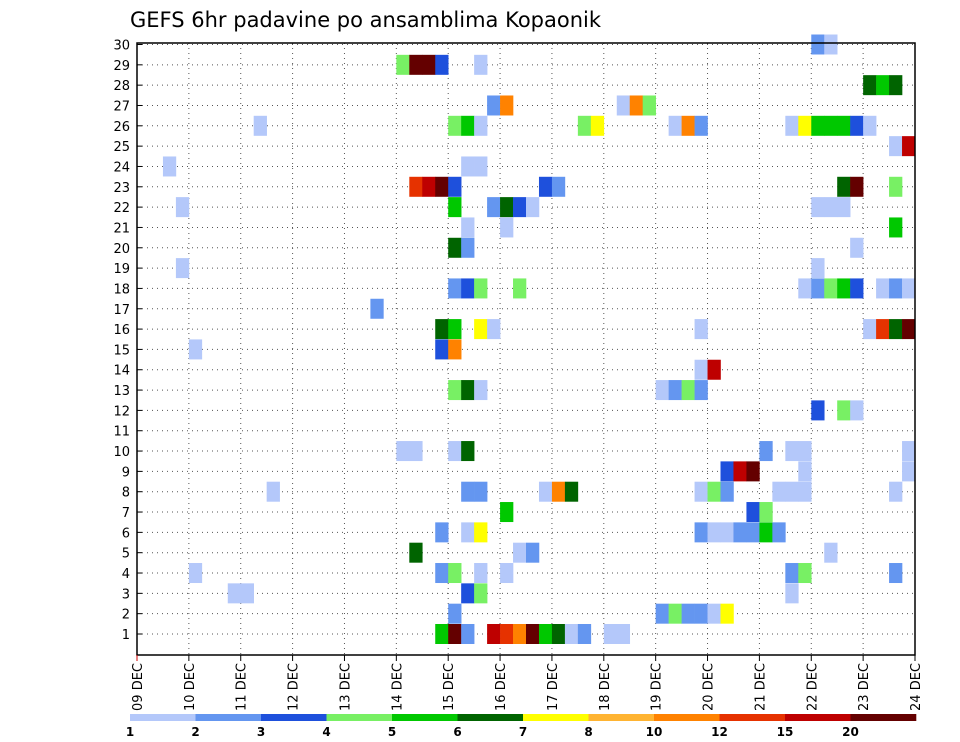 Image resolution: width=960 pixels, height=742 pixels. What do you see at coordinates (242, 687) in the screenshot?
I see `x-tick-label: 11 DEC` at bounding box center [242, 687].